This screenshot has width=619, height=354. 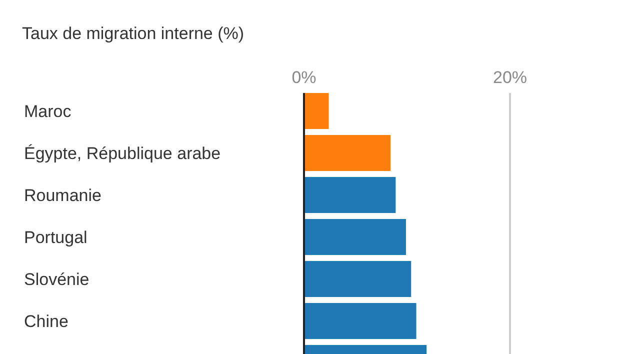 I want to click on x-tick-label: 0%, so click(x=304, y=77).